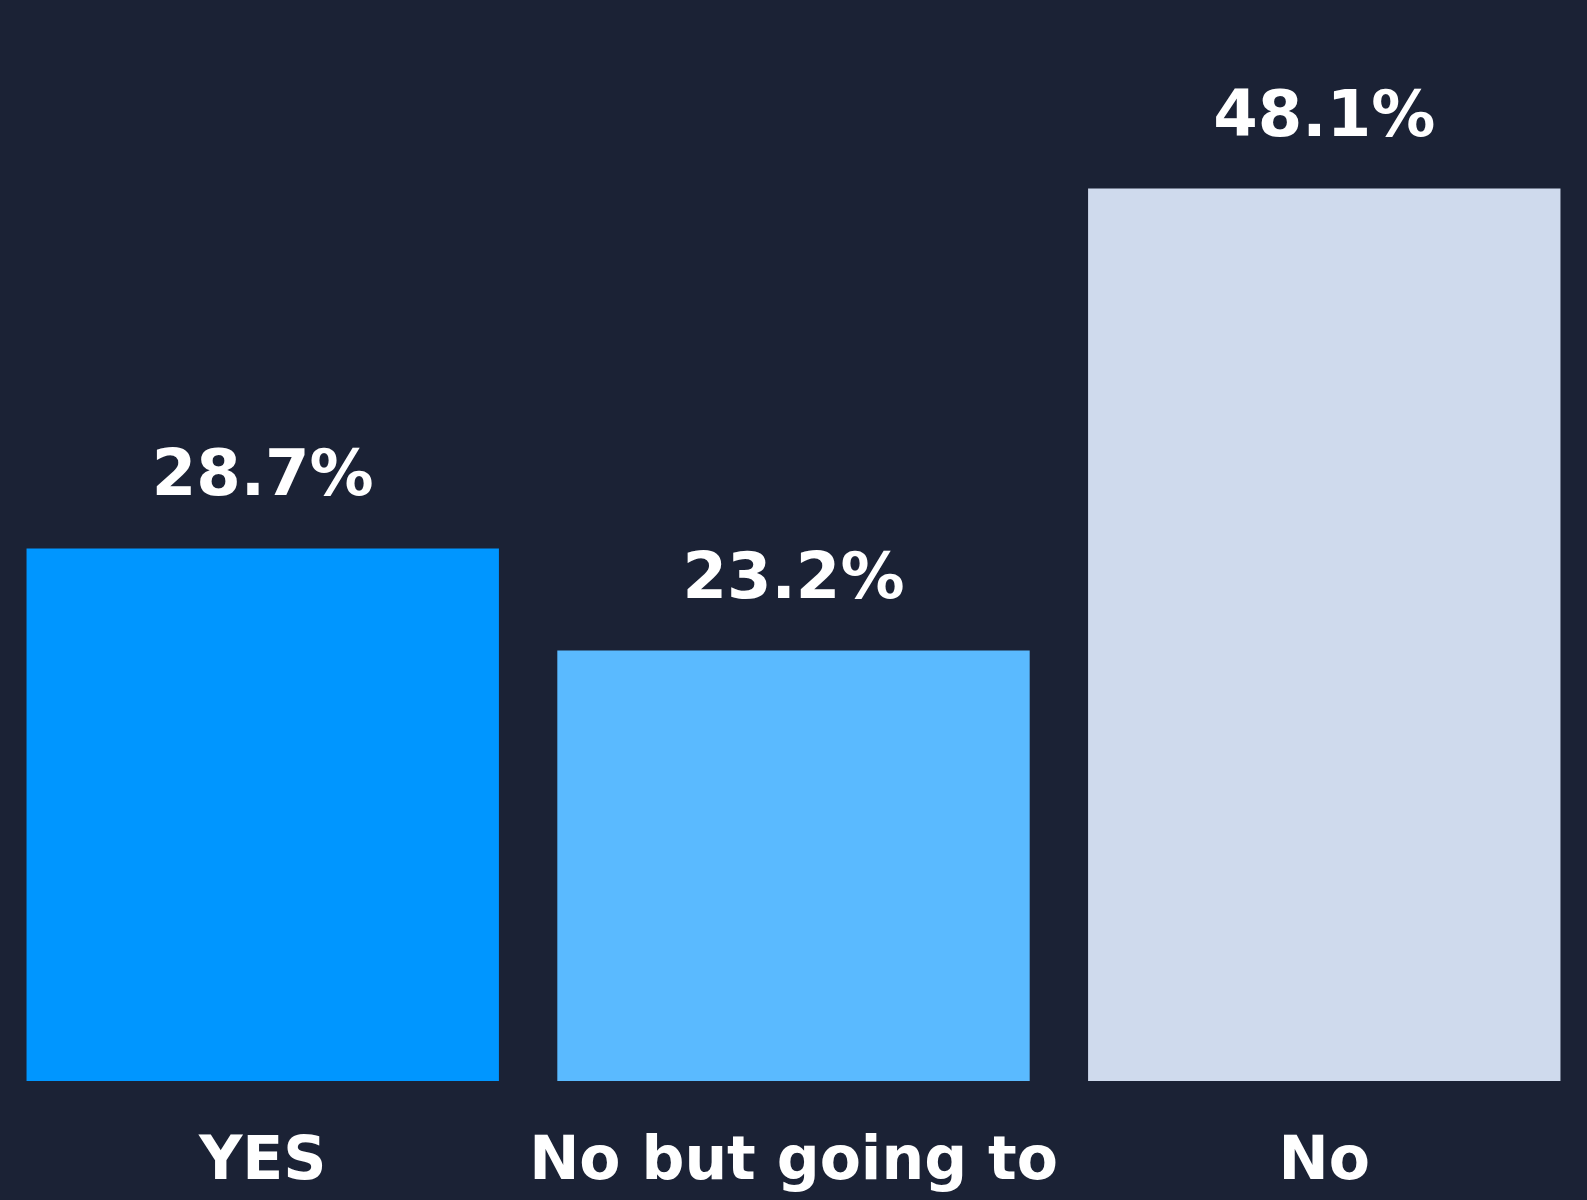 Image resolution: width=1587 pixels, height=1200 pixels. I want to click on x-tick-label: No but going to, so click(793, 1157).